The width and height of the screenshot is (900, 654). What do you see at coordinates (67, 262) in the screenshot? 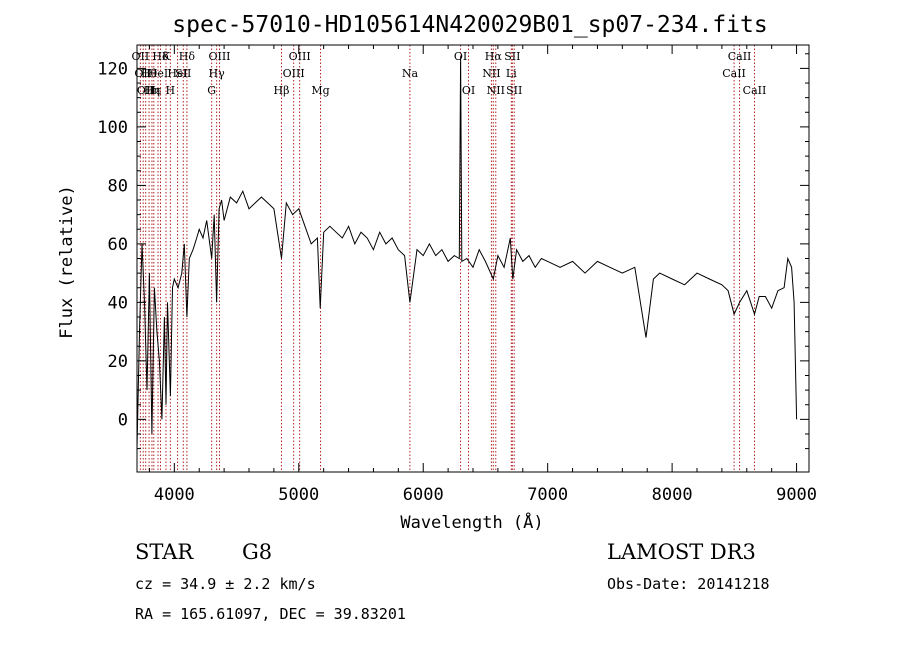
I see `y-axis-label: Flux (relative)` at bounding box center [67, 262].